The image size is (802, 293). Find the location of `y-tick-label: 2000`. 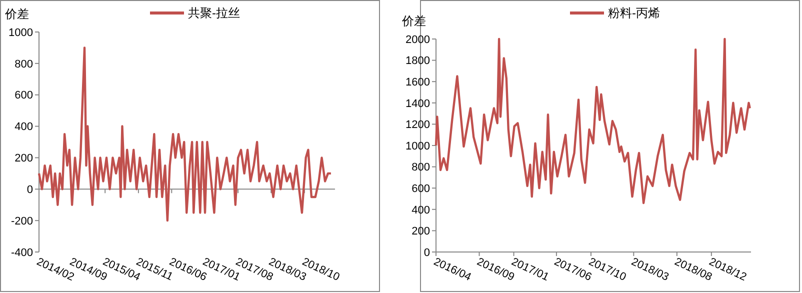

y-tick-label: 2000 is located at coordinates (418, 40).